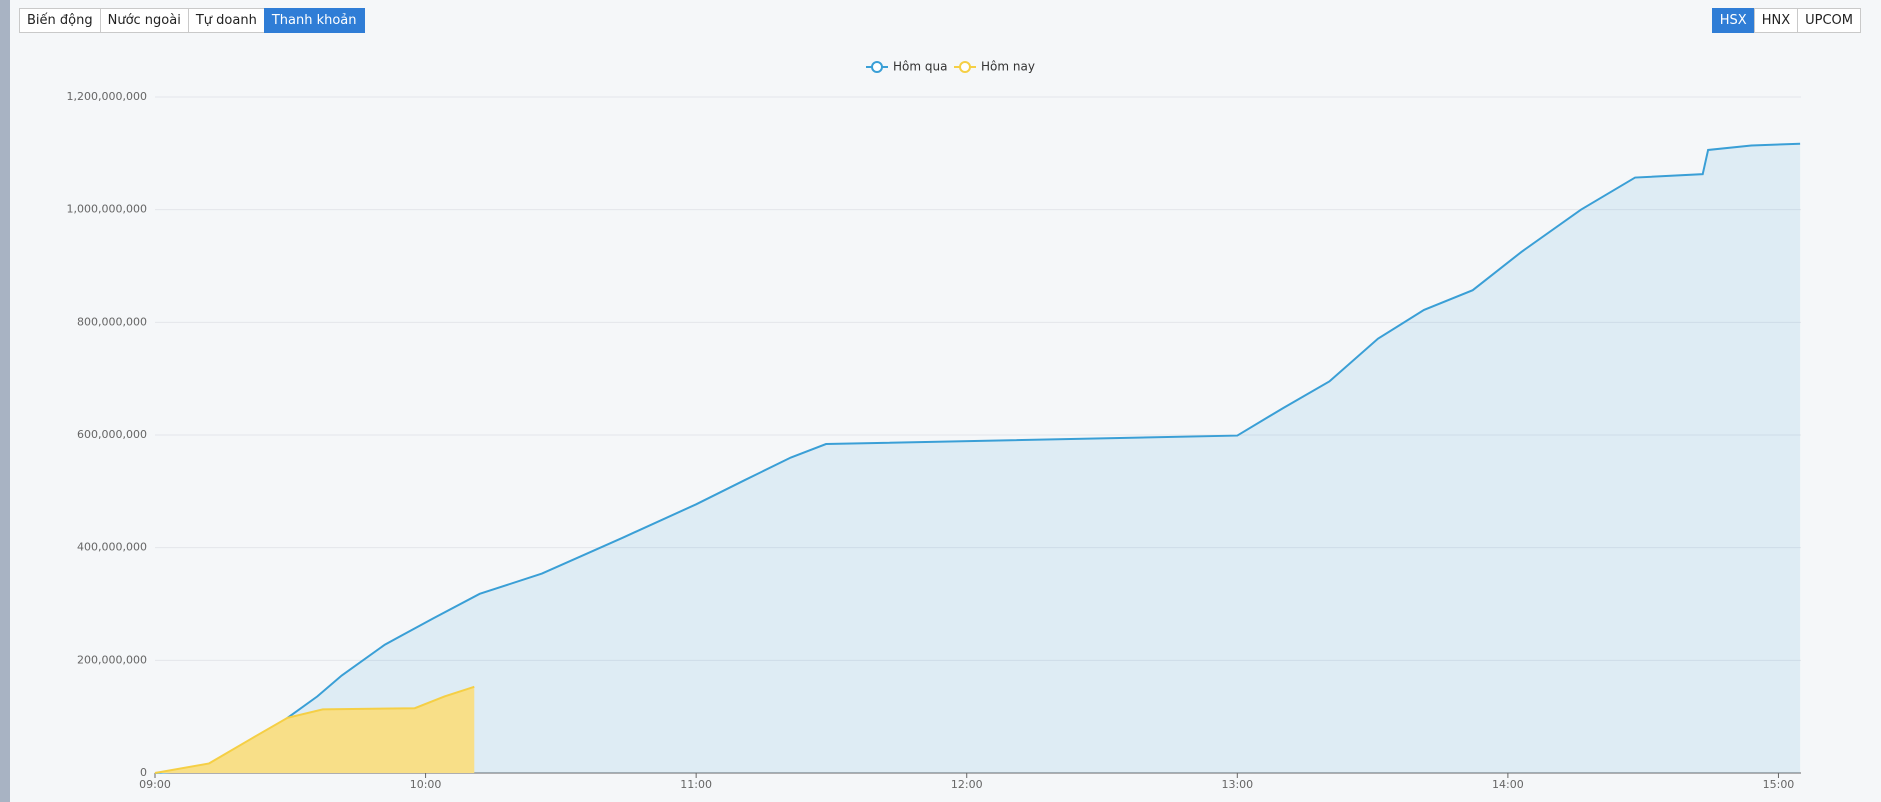 The width and height of the screenshot is (1881, 802). I want to click on tab-button: Nước ngoài, so click(144, 20).